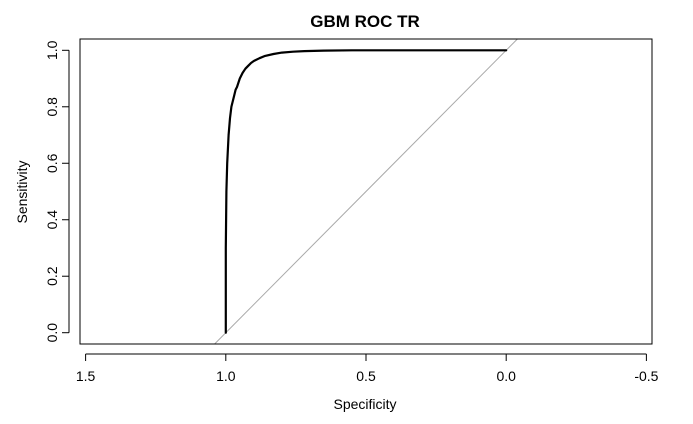 This screenshot has width=693, height=424. I want to click on chart-title: GBM ROC TR, so click(365, 21).